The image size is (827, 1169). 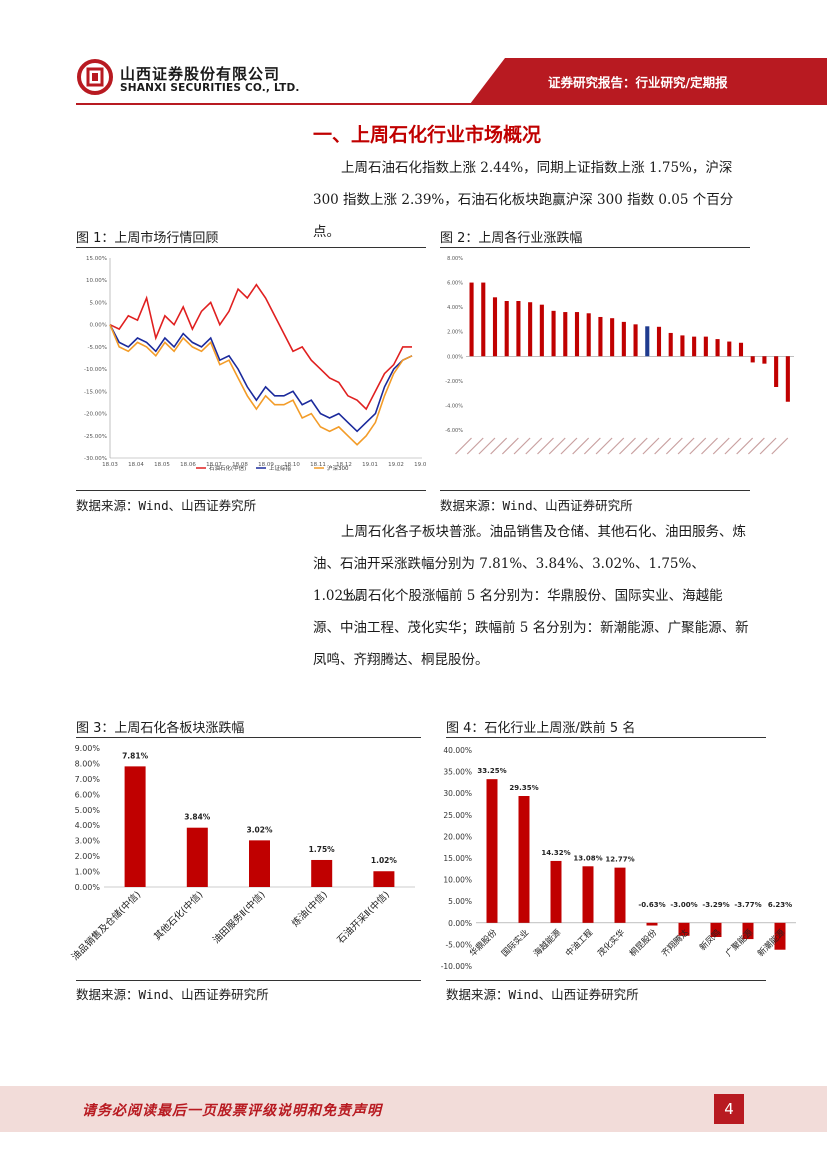 I want to click on figure-2-caption: 图 2：上周各行业涨跌幅, so click(x=511, y=238).